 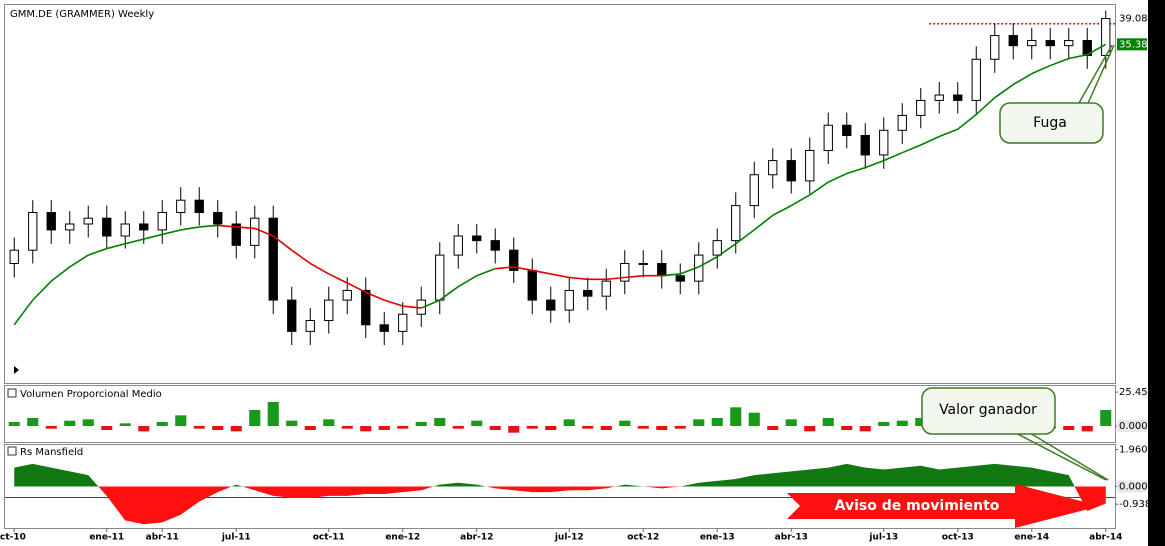 I want to click on tick-label-bg, so click(x=1132, y=426).